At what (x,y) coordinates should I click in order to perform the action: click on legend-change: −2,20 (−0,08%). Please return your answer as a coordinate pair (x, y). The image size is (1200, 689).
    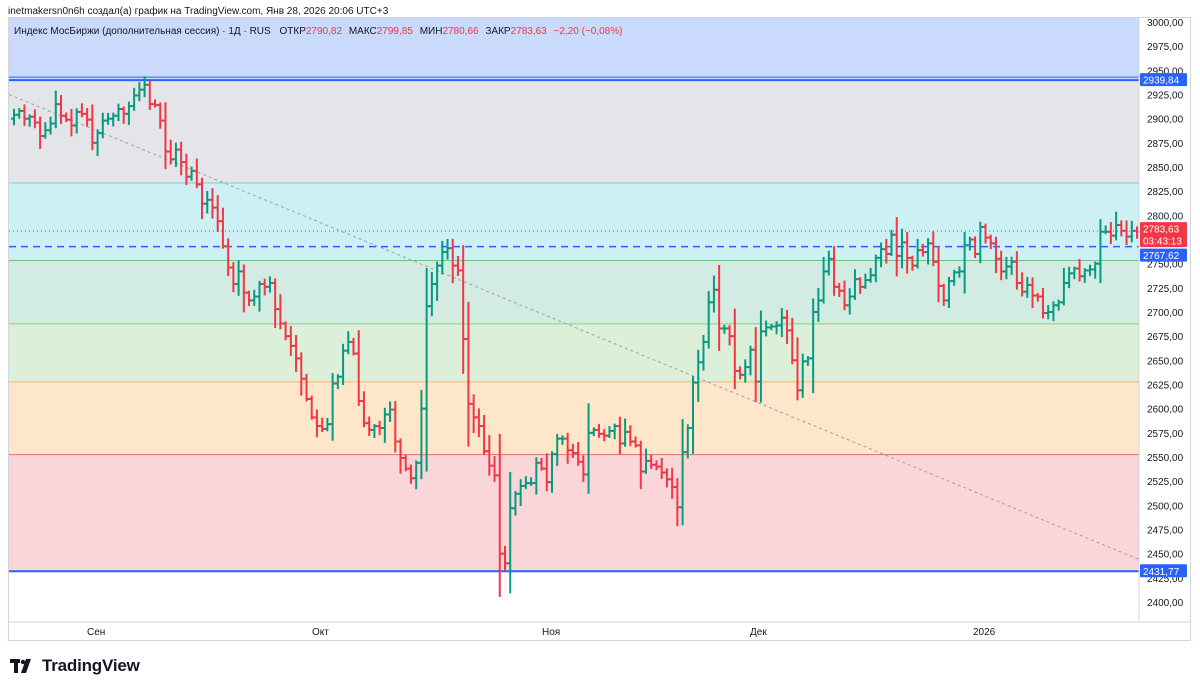
    Looking at the image, I should click on (588, 31).